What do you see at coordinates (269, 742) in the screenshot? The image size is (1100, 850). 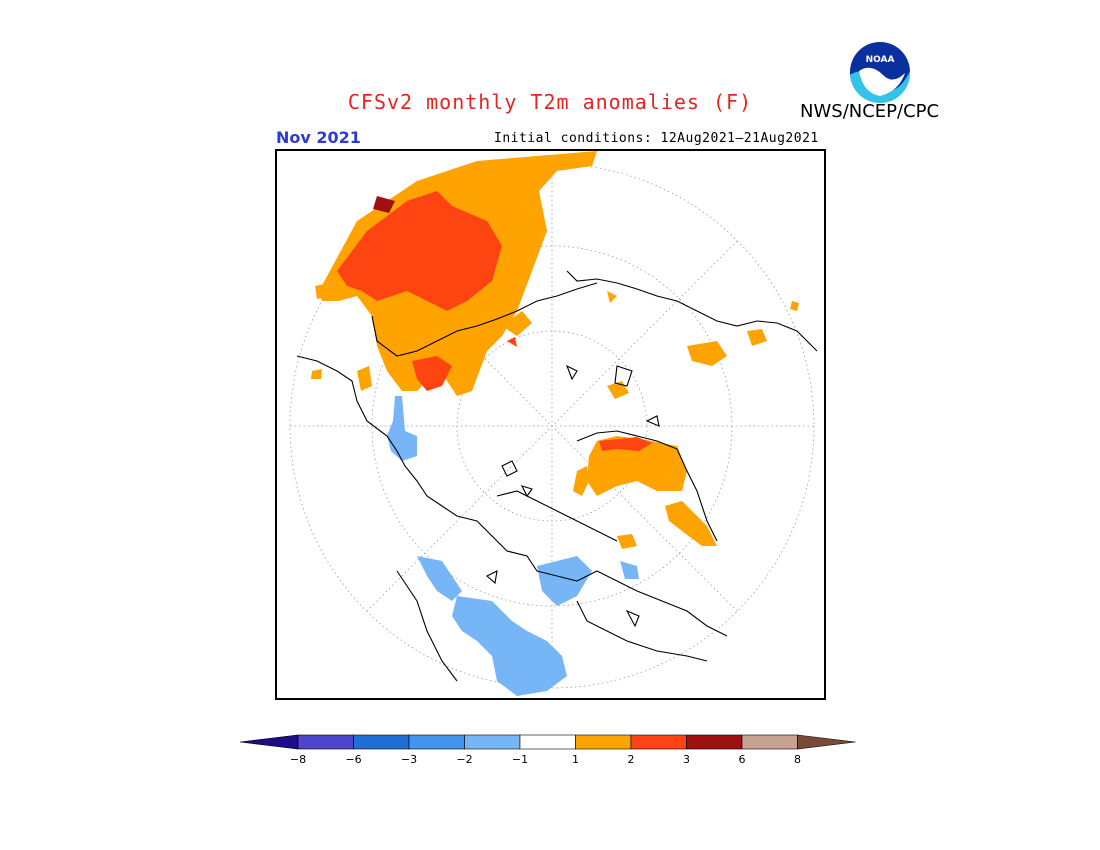 I see `colorbar-arrow-left` at bounding box center [269, 742].